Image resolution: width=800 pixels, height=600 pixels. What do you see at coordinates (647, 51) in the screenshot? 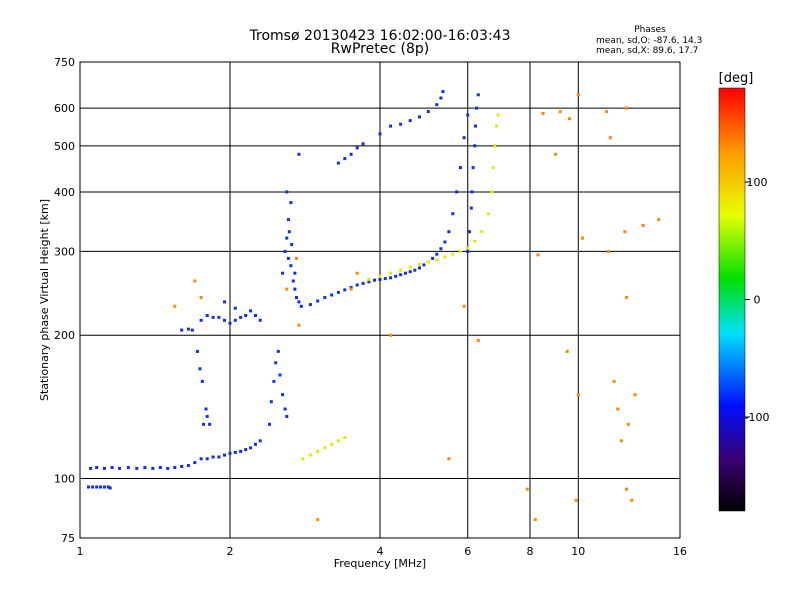
I see `phase-stat-x: mean, sd,X: 89.6, 17.7` at bounding box center [647, 51].